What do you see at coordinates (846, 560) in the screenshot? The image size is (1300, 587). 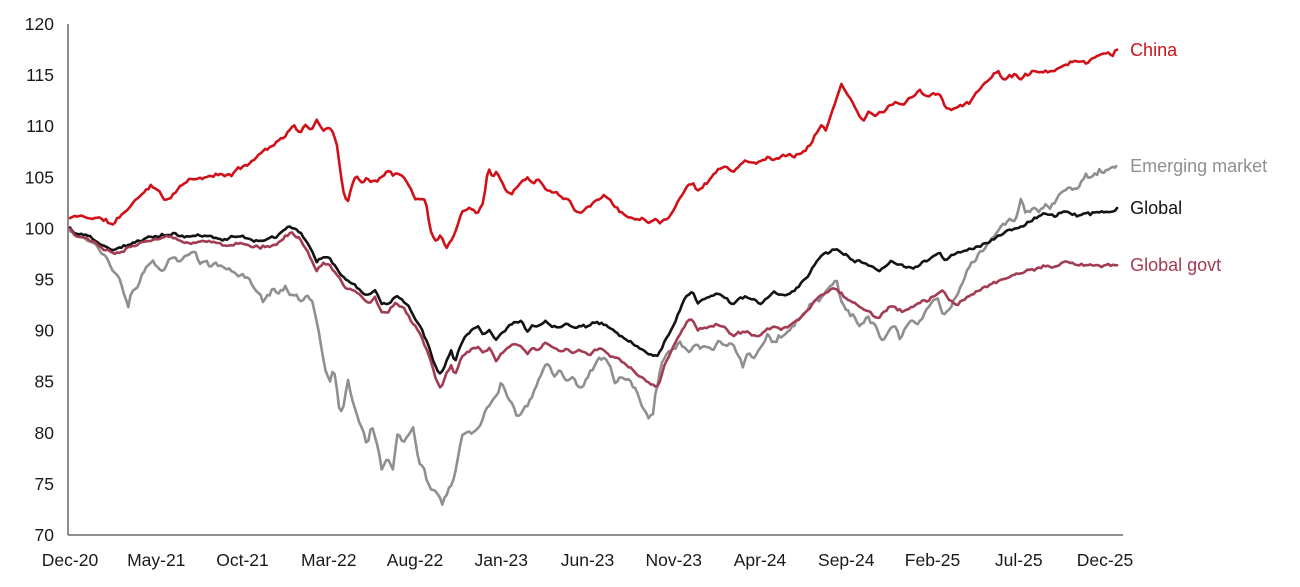 I see `x-tick-label: Sep-24` at bounding box center [846, 560].